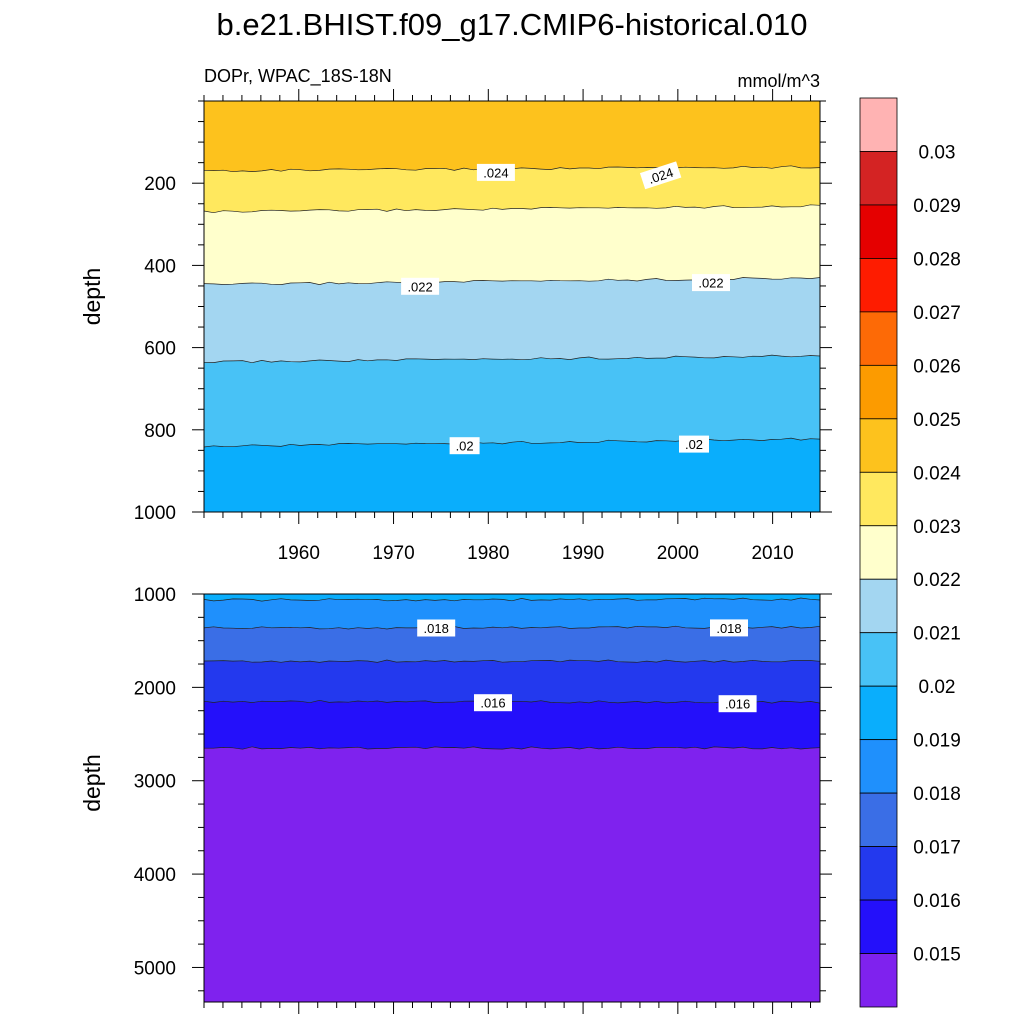 The image size is (1024, 1024). What do you see at coordinates (678, 553) in the screenshot?
I see `x-tick-label: 2000` at bounding box center [678, 553].